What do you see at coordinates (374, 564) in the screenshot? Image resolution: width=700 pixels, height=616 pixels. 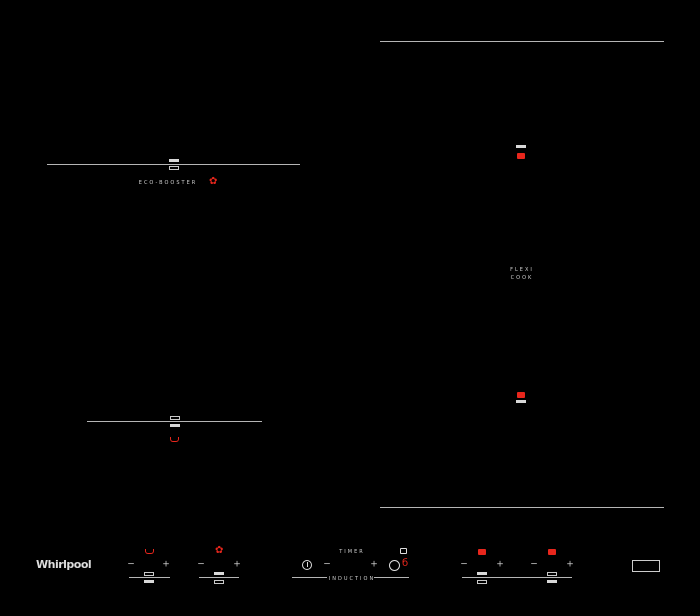 I see `timer-plus-button: +` at bounding box center [374, 564].